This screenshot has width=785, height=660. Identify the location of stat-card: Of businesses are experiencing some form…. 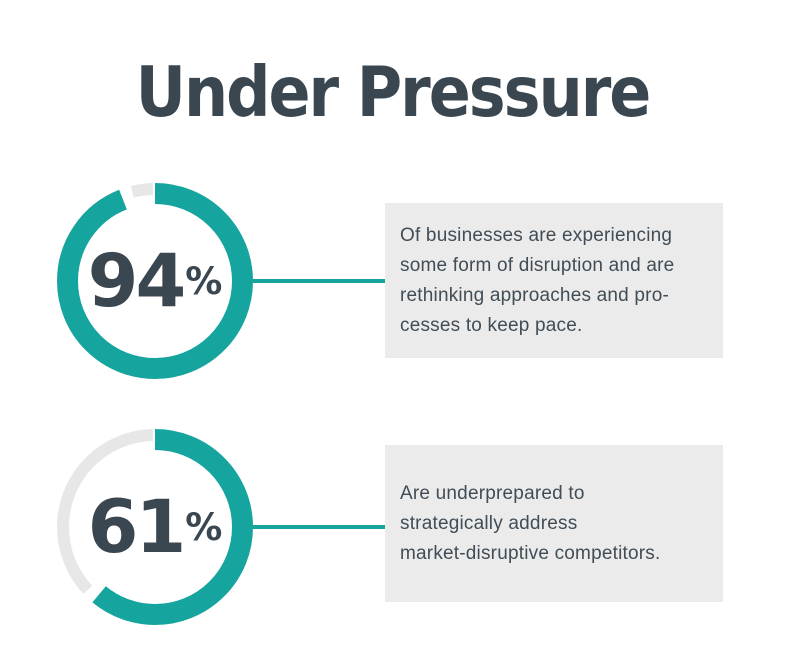
(554, 280).